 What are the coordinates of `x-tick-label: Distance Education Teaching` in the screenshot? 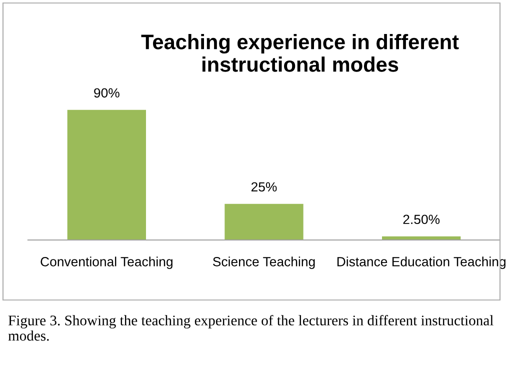 It's located at (421, 262).